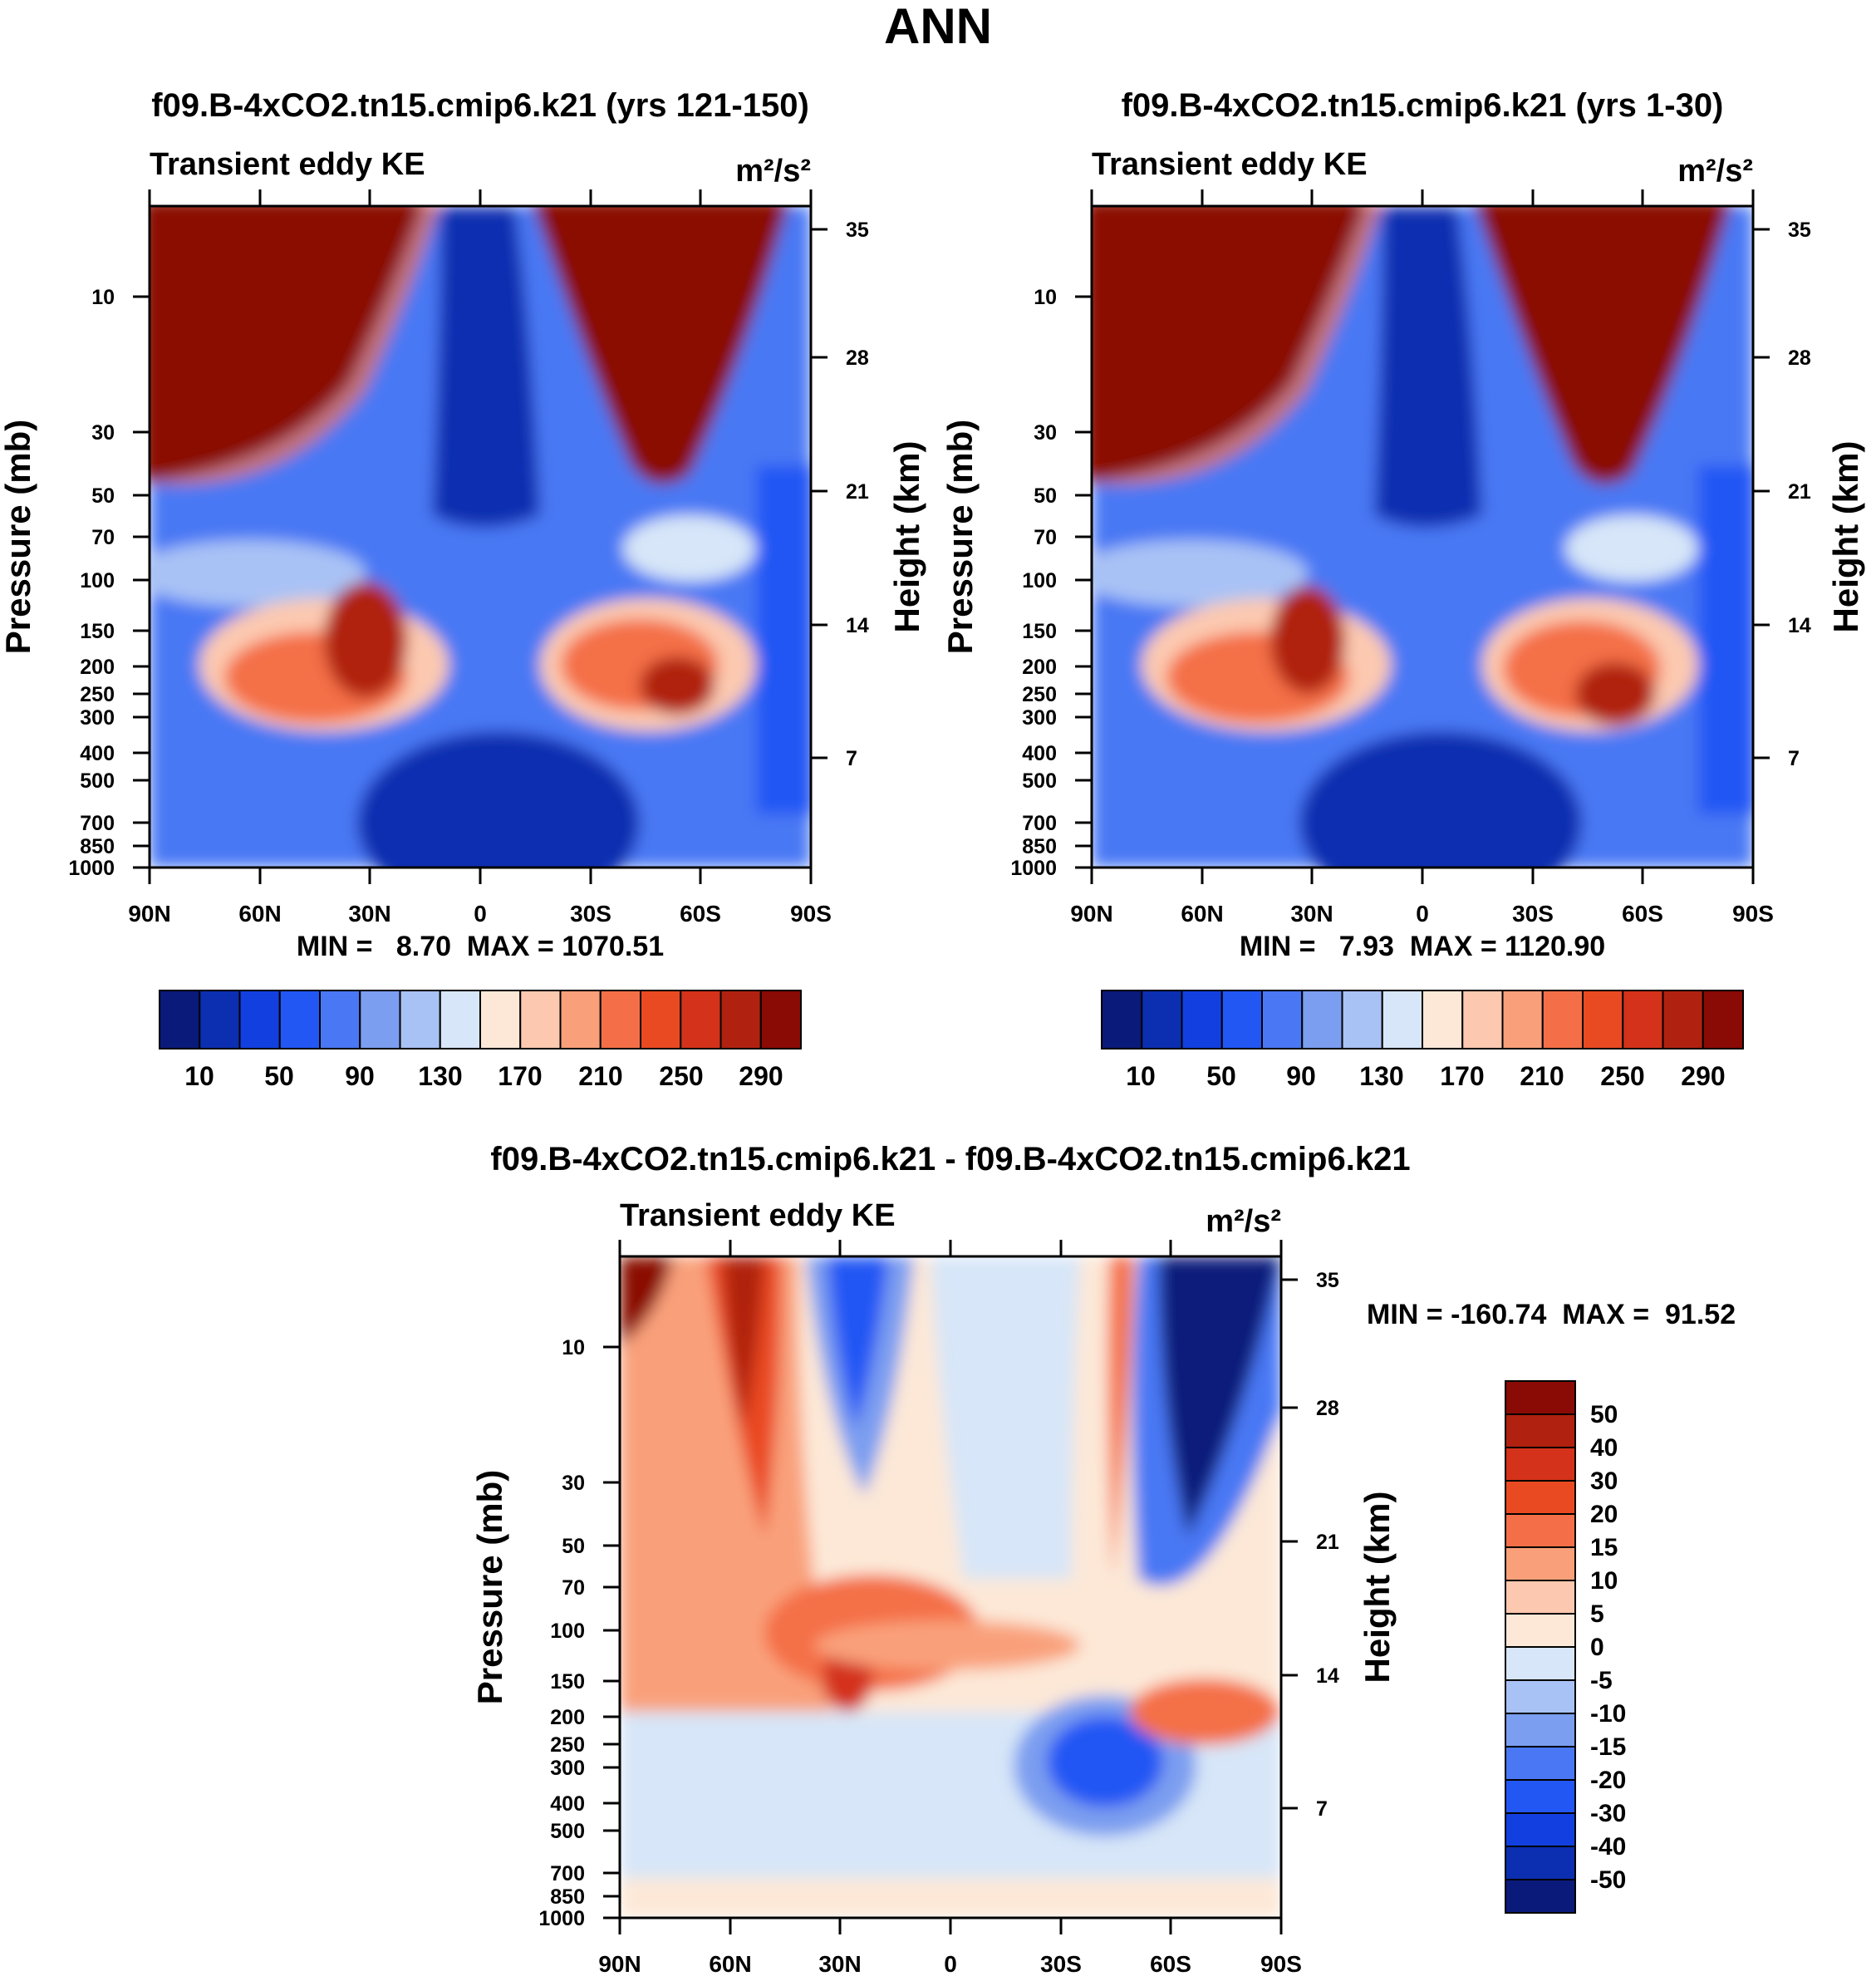  Describe the element at coordinates (369, 914) in the screenshot. I see `x-tick-label: 30N` at that location.